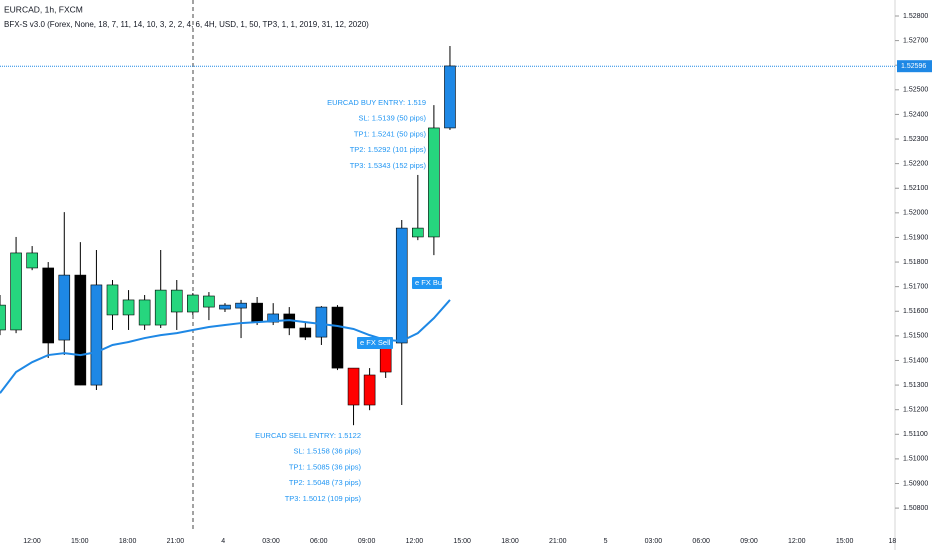 The image size is (932, 550). Describe the element at coordinates (915, 385) in the screenshot. I see `y-tick-label: 1.51300` at that location.